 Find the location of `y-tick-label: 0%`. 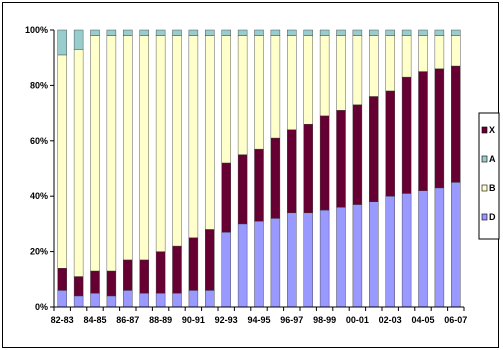

y-tick-label: 0% is located at coordinates (41, 307).